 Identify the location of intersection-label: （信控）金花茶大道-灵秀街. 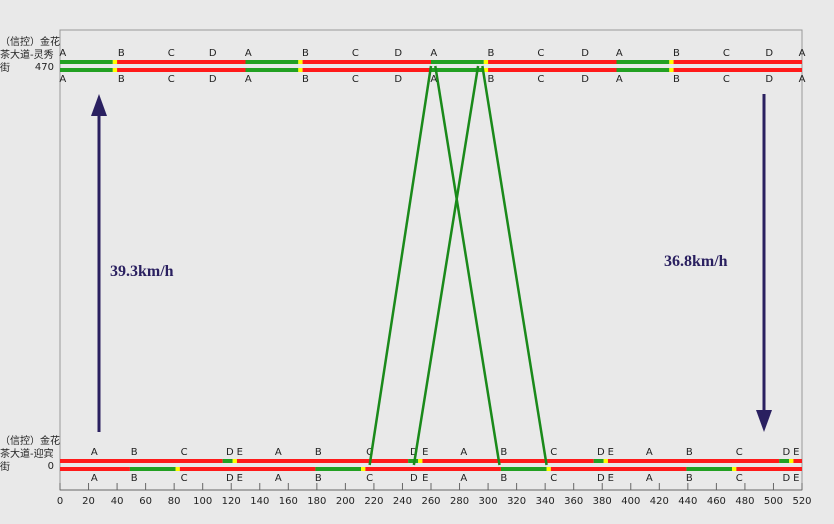
(30, 55).